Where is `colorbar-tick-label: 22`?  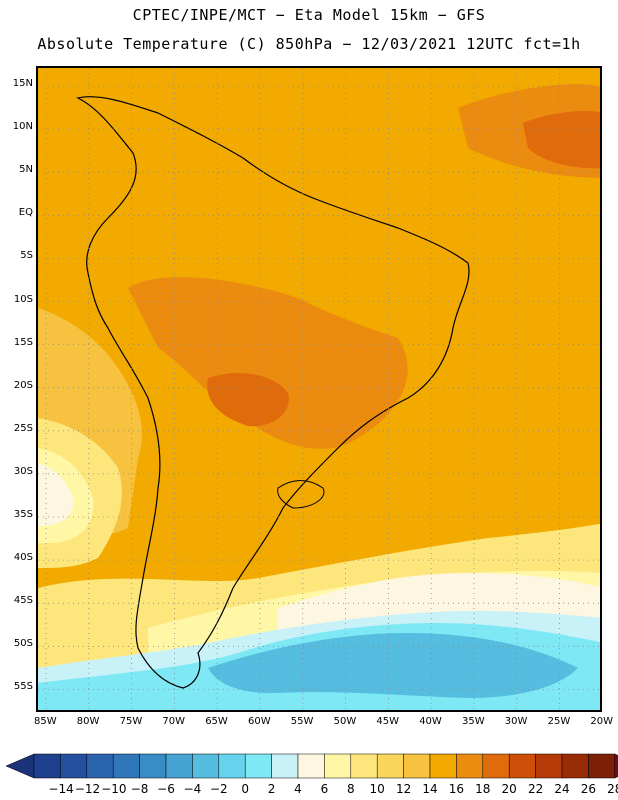
colorbar-tick-label: 22 is located at coordinates (535, 789).